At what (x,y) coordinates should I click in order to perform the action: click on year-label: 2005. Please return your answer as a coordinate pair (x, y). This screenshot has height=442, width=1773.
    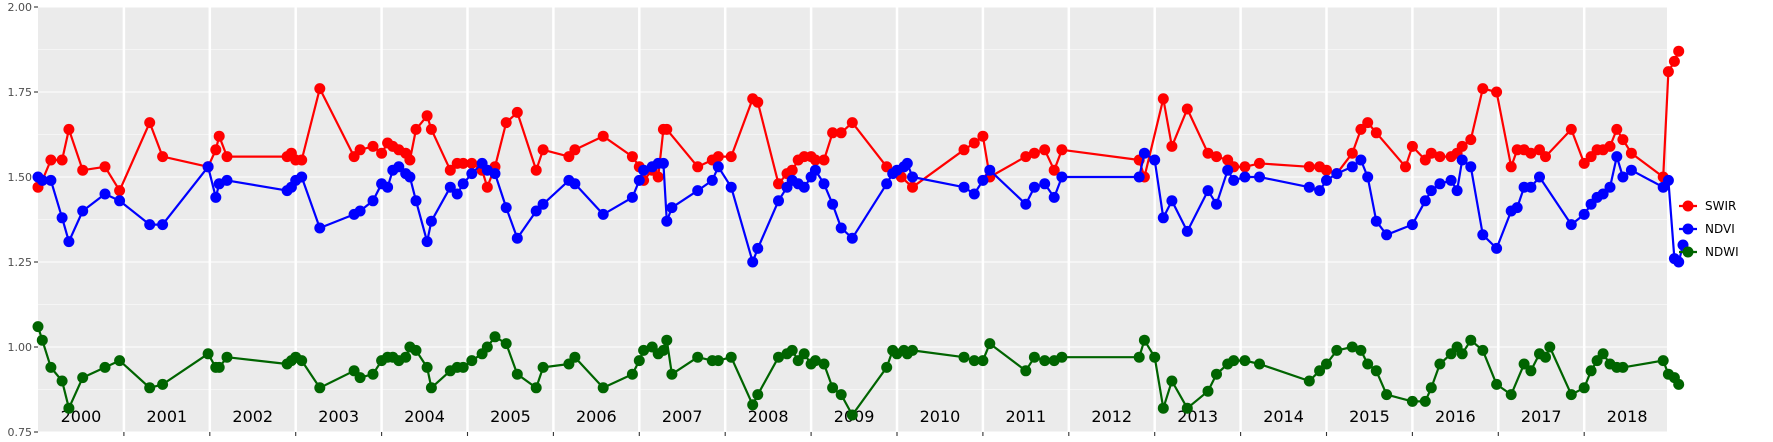
    Looking at the image, I should click on (510, 416).